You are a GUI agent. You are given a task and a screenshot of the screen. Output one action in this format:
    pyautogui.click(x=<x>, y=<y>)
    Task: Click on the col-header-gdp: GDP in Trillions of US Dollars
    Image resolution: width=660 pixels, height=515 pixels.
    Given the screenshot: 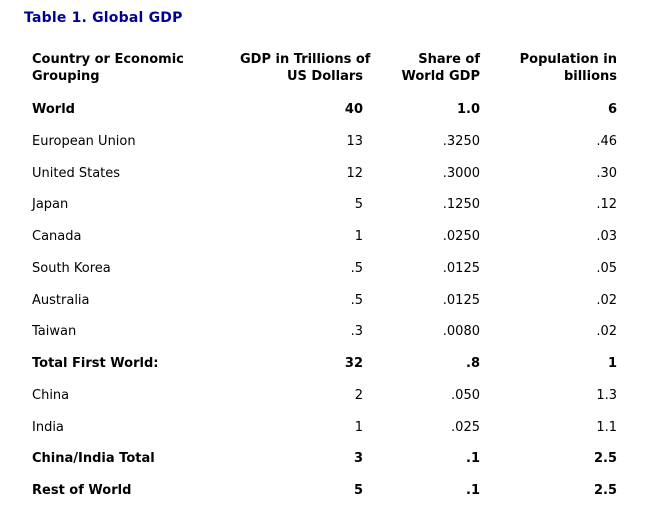 What is the action you would take?
    pyautogui.click(x=305, y=76)
    